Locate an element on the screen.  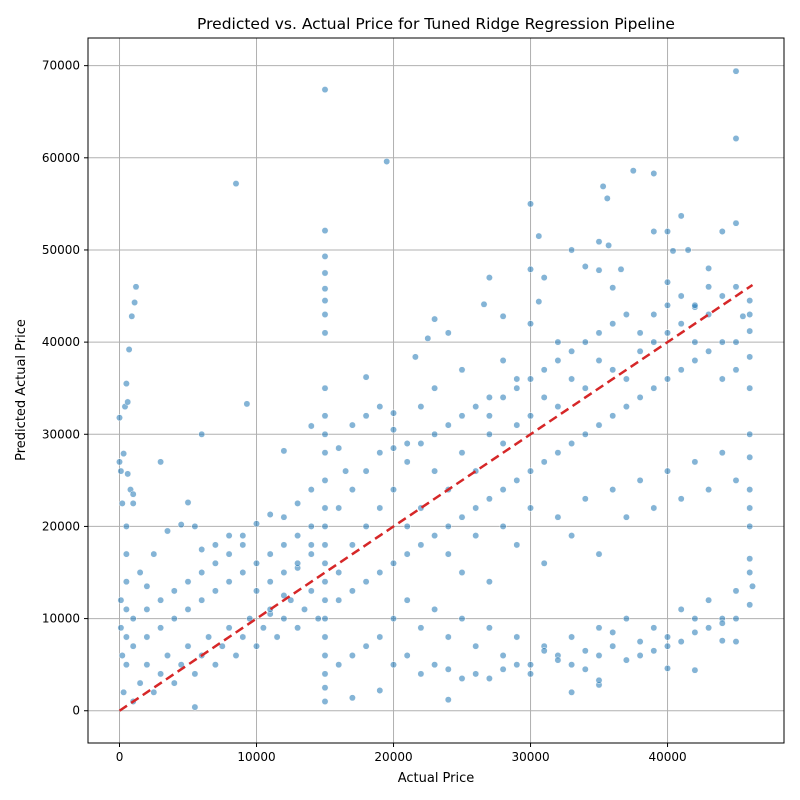
y-tick-label: 0 is located at coordinates (76, 711).